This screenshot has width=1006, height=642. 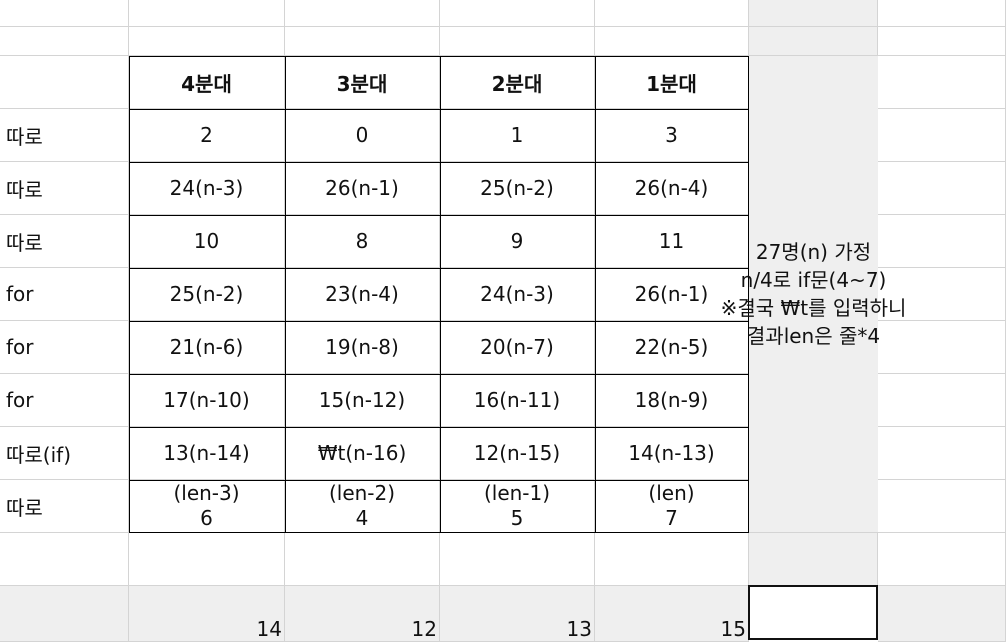 I want to click on cell-b, so click(x=207, y=559).